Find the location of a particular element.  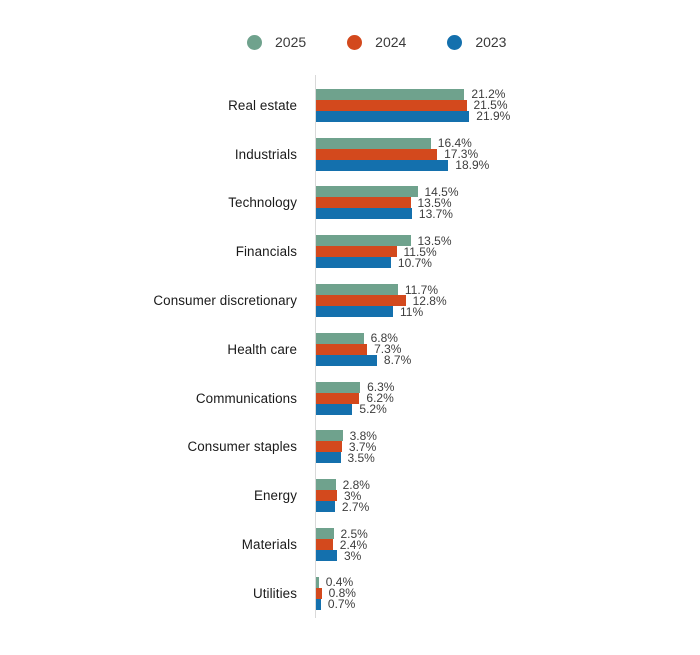

value-label: 8.7% is located at coordinates (397, 360).